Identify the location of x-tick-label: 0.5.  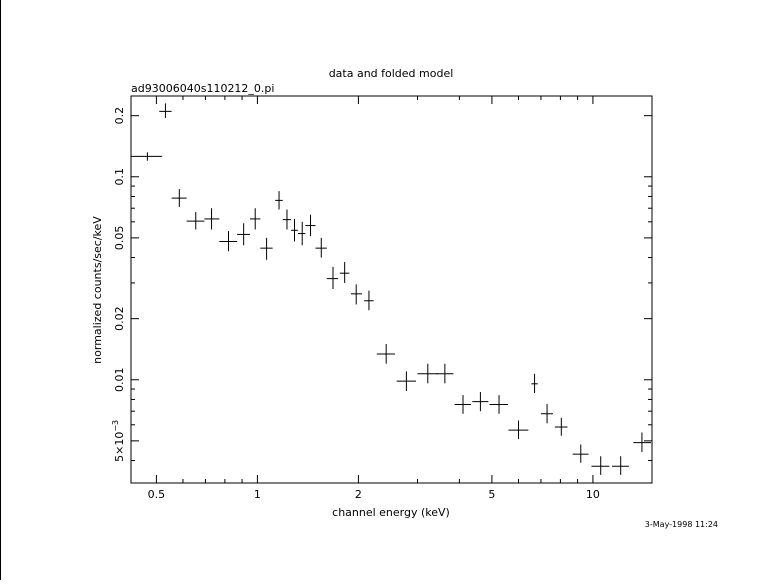
(157, 494).